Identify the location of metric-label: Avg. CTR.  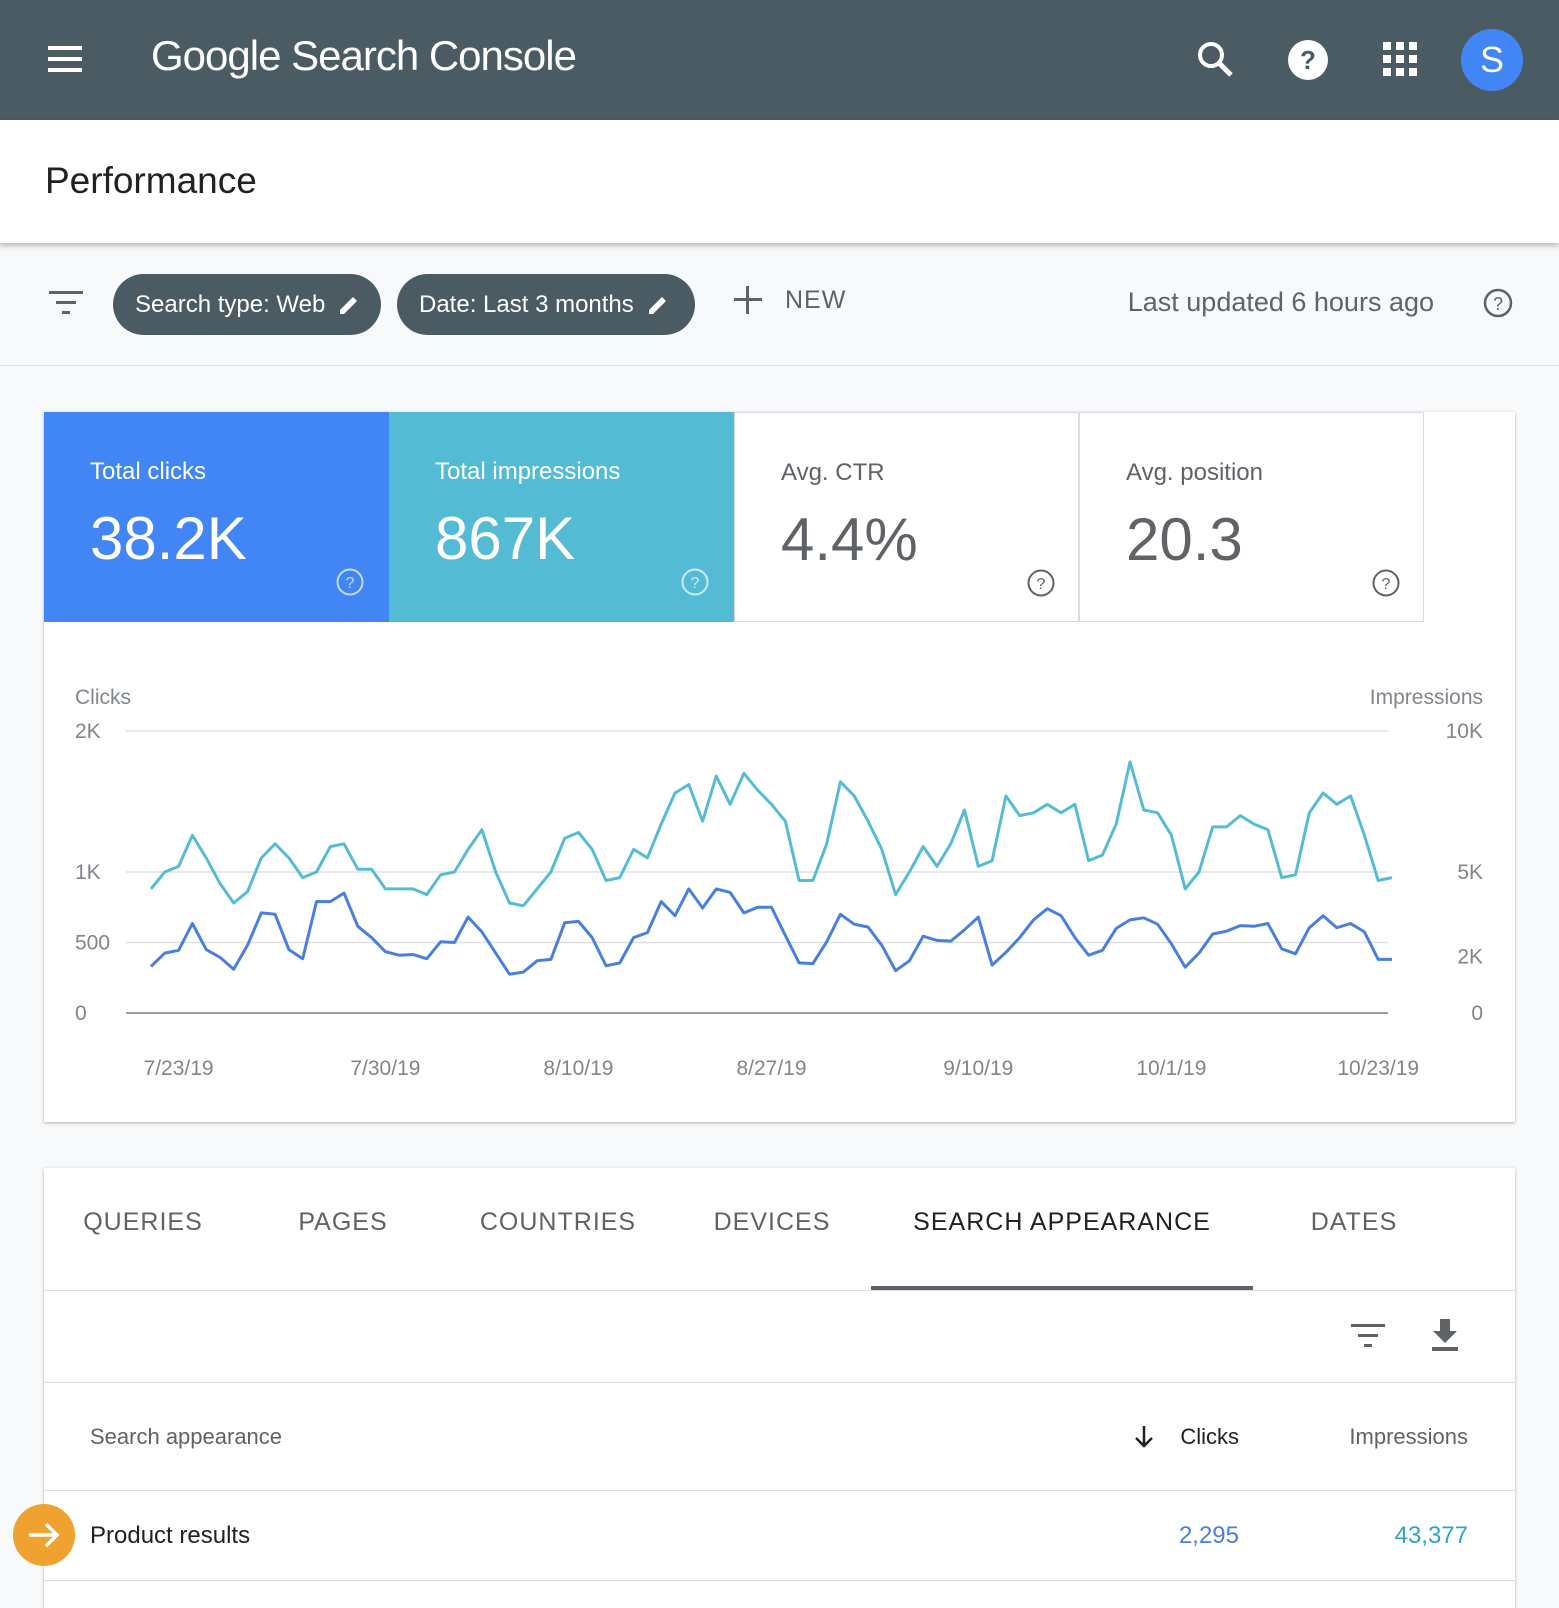
(833, 472).